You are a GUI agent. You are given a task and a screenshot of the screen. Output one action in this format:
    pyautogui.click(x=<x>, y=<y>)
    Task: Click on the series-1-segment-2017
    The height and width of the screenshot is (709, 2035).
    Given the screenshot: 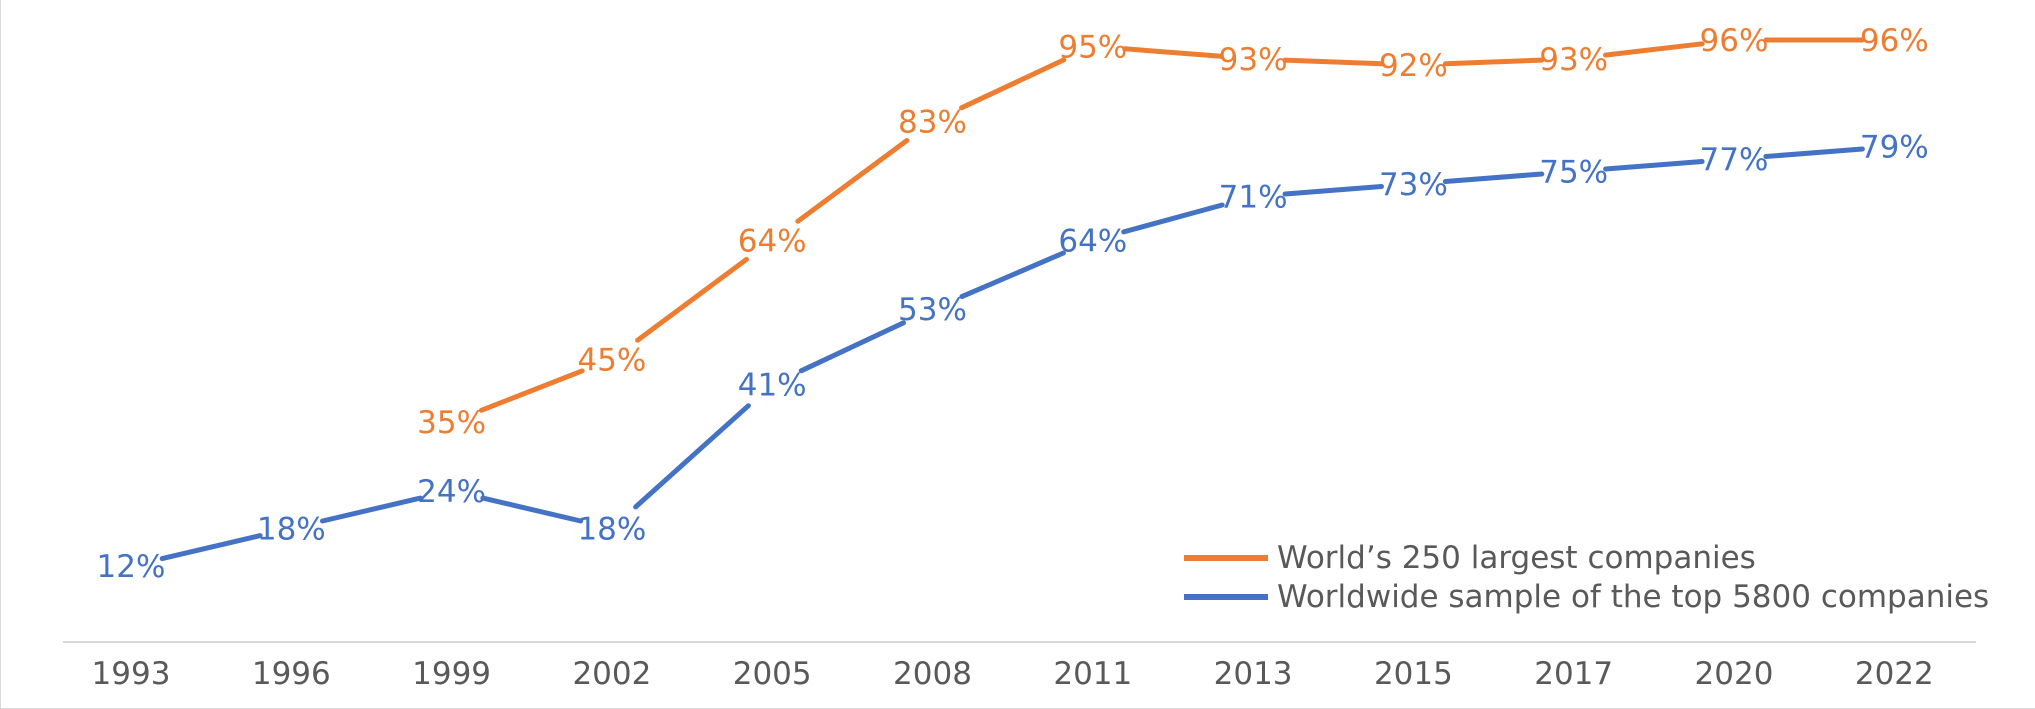 What is the action you would take?
    pyautogui.click(x=1654, y=165)
    